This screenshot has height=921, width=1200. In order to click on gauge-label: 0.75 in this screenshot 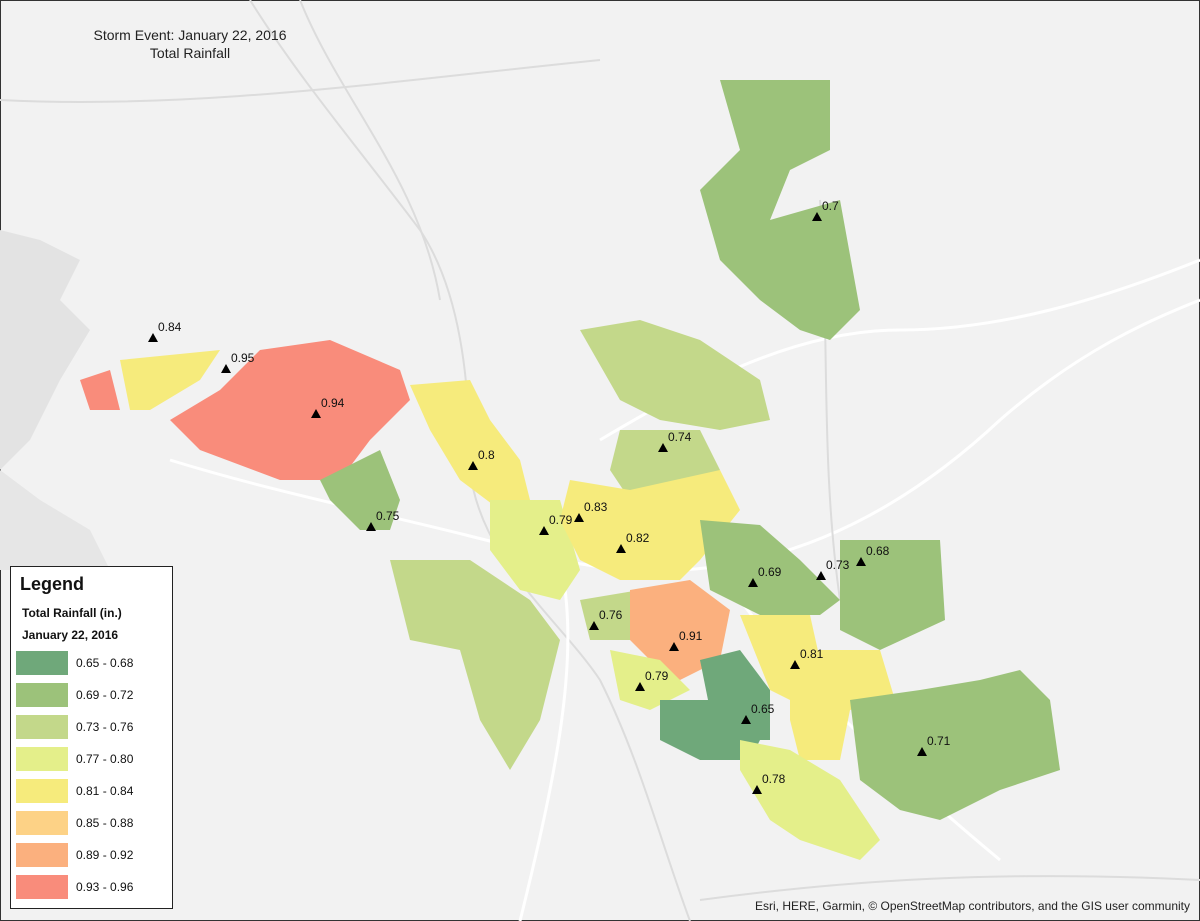, I will do `click(388, 516)`.